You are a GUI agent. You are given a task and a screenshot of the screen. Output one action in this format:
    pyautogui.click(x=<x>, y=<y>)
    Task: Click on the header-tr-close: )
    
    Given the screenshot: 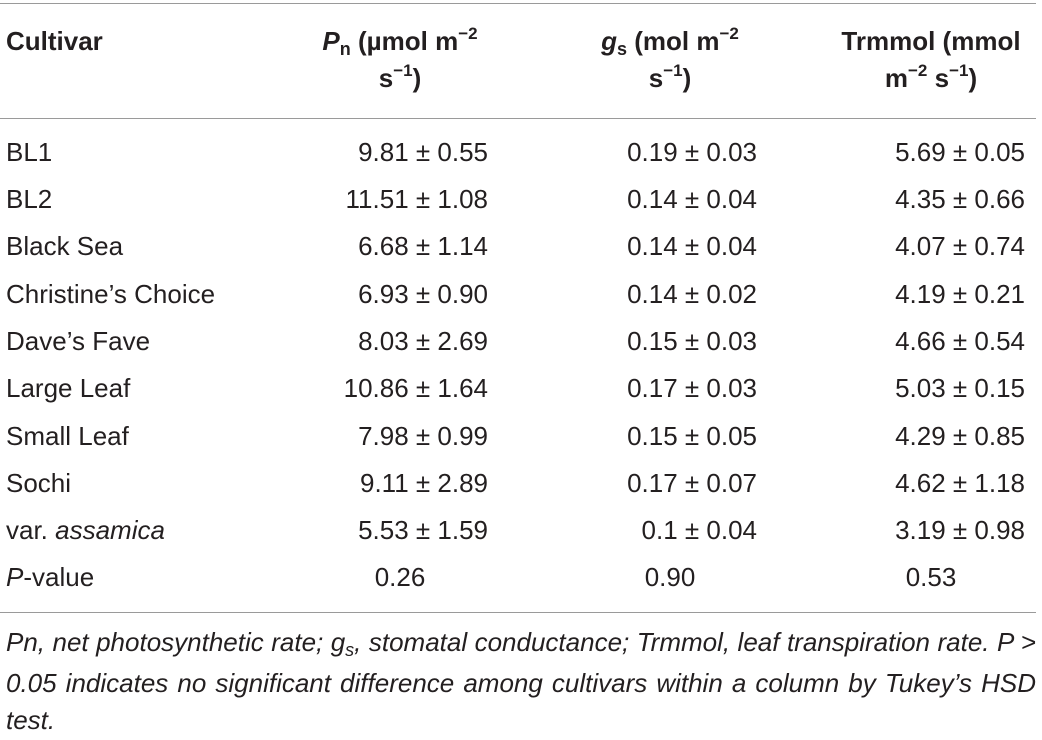 What is the action you would take?
    pyautogui.click(x=973, y=78)
    